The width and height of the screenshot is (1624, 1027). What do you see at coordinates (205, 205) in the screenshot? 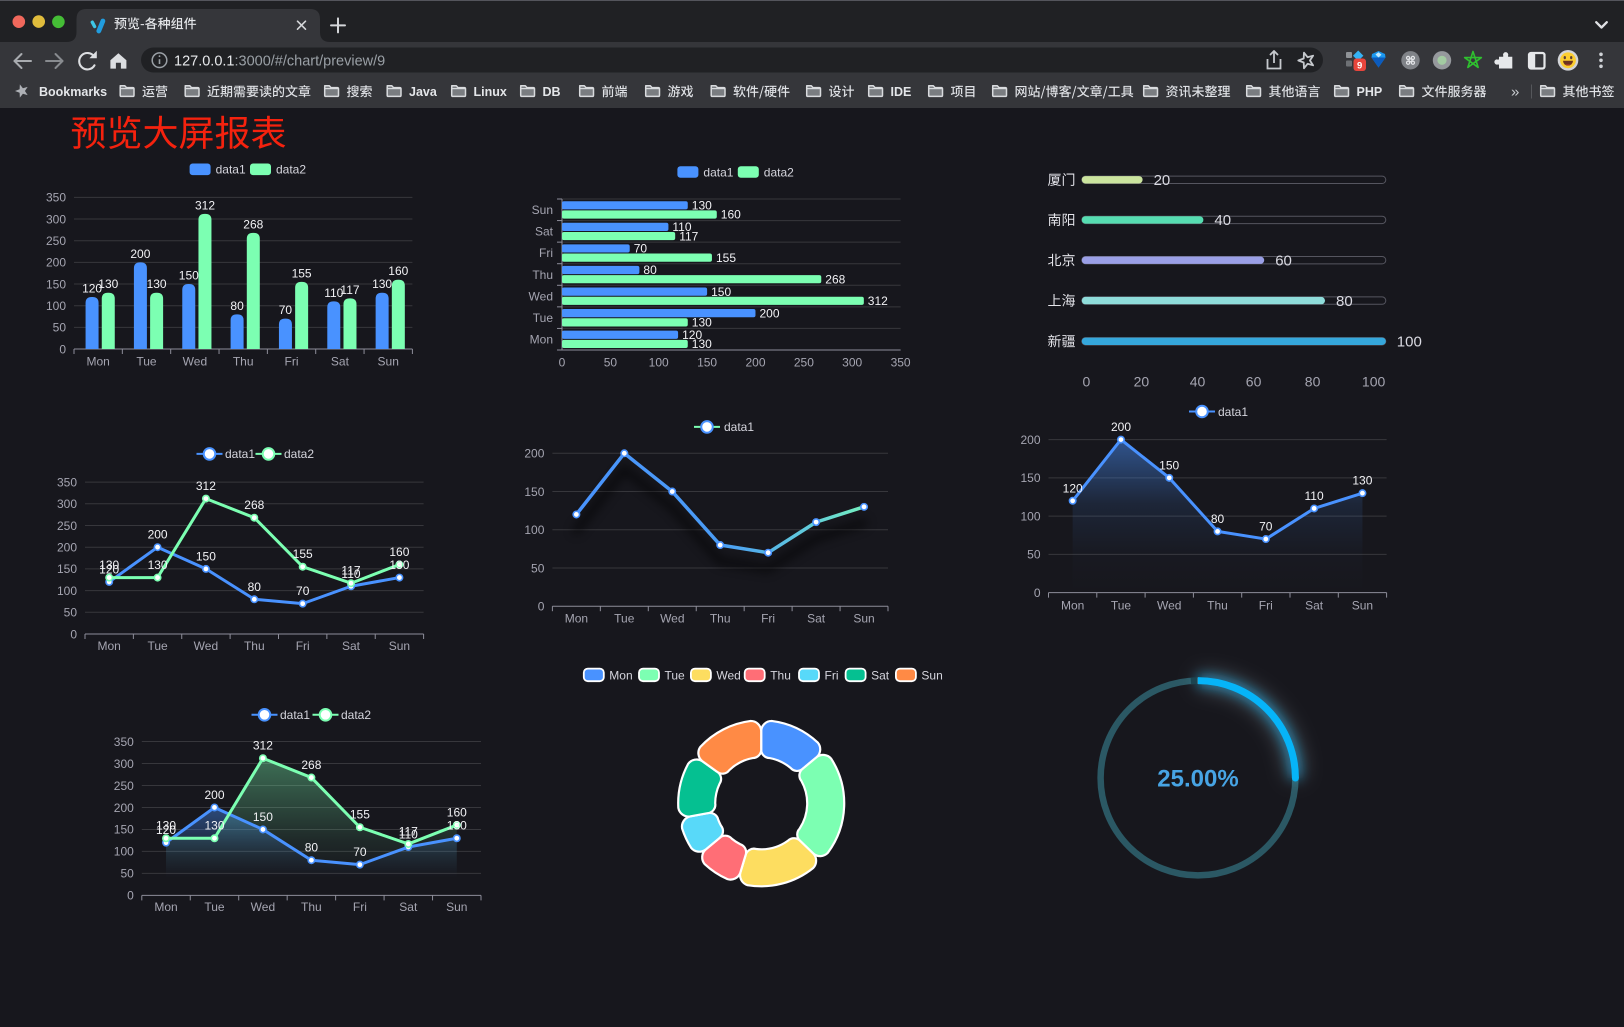
I see `svg-text: 312` at bounding box center [205, 205].